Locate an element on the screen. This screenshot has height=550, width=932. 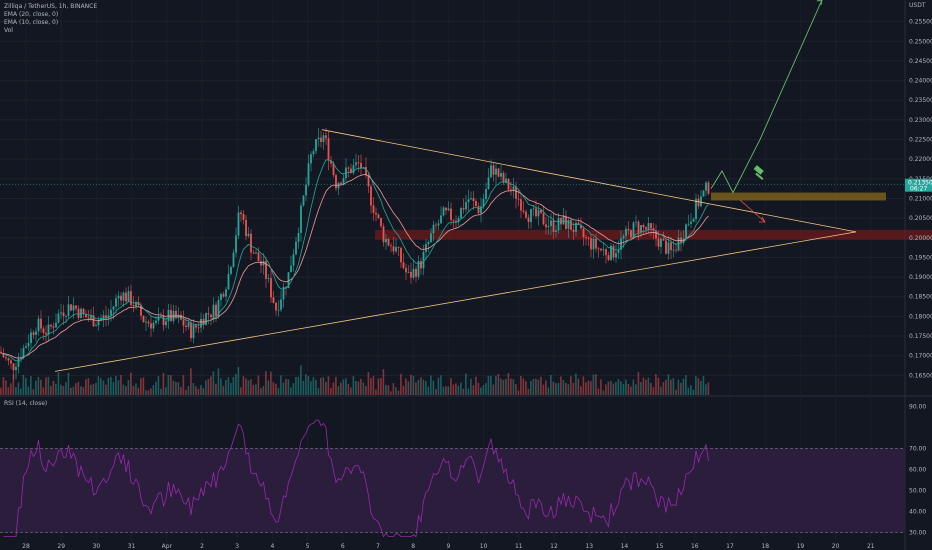
time-tick-label: 13 is located at coordinates (589, 546).